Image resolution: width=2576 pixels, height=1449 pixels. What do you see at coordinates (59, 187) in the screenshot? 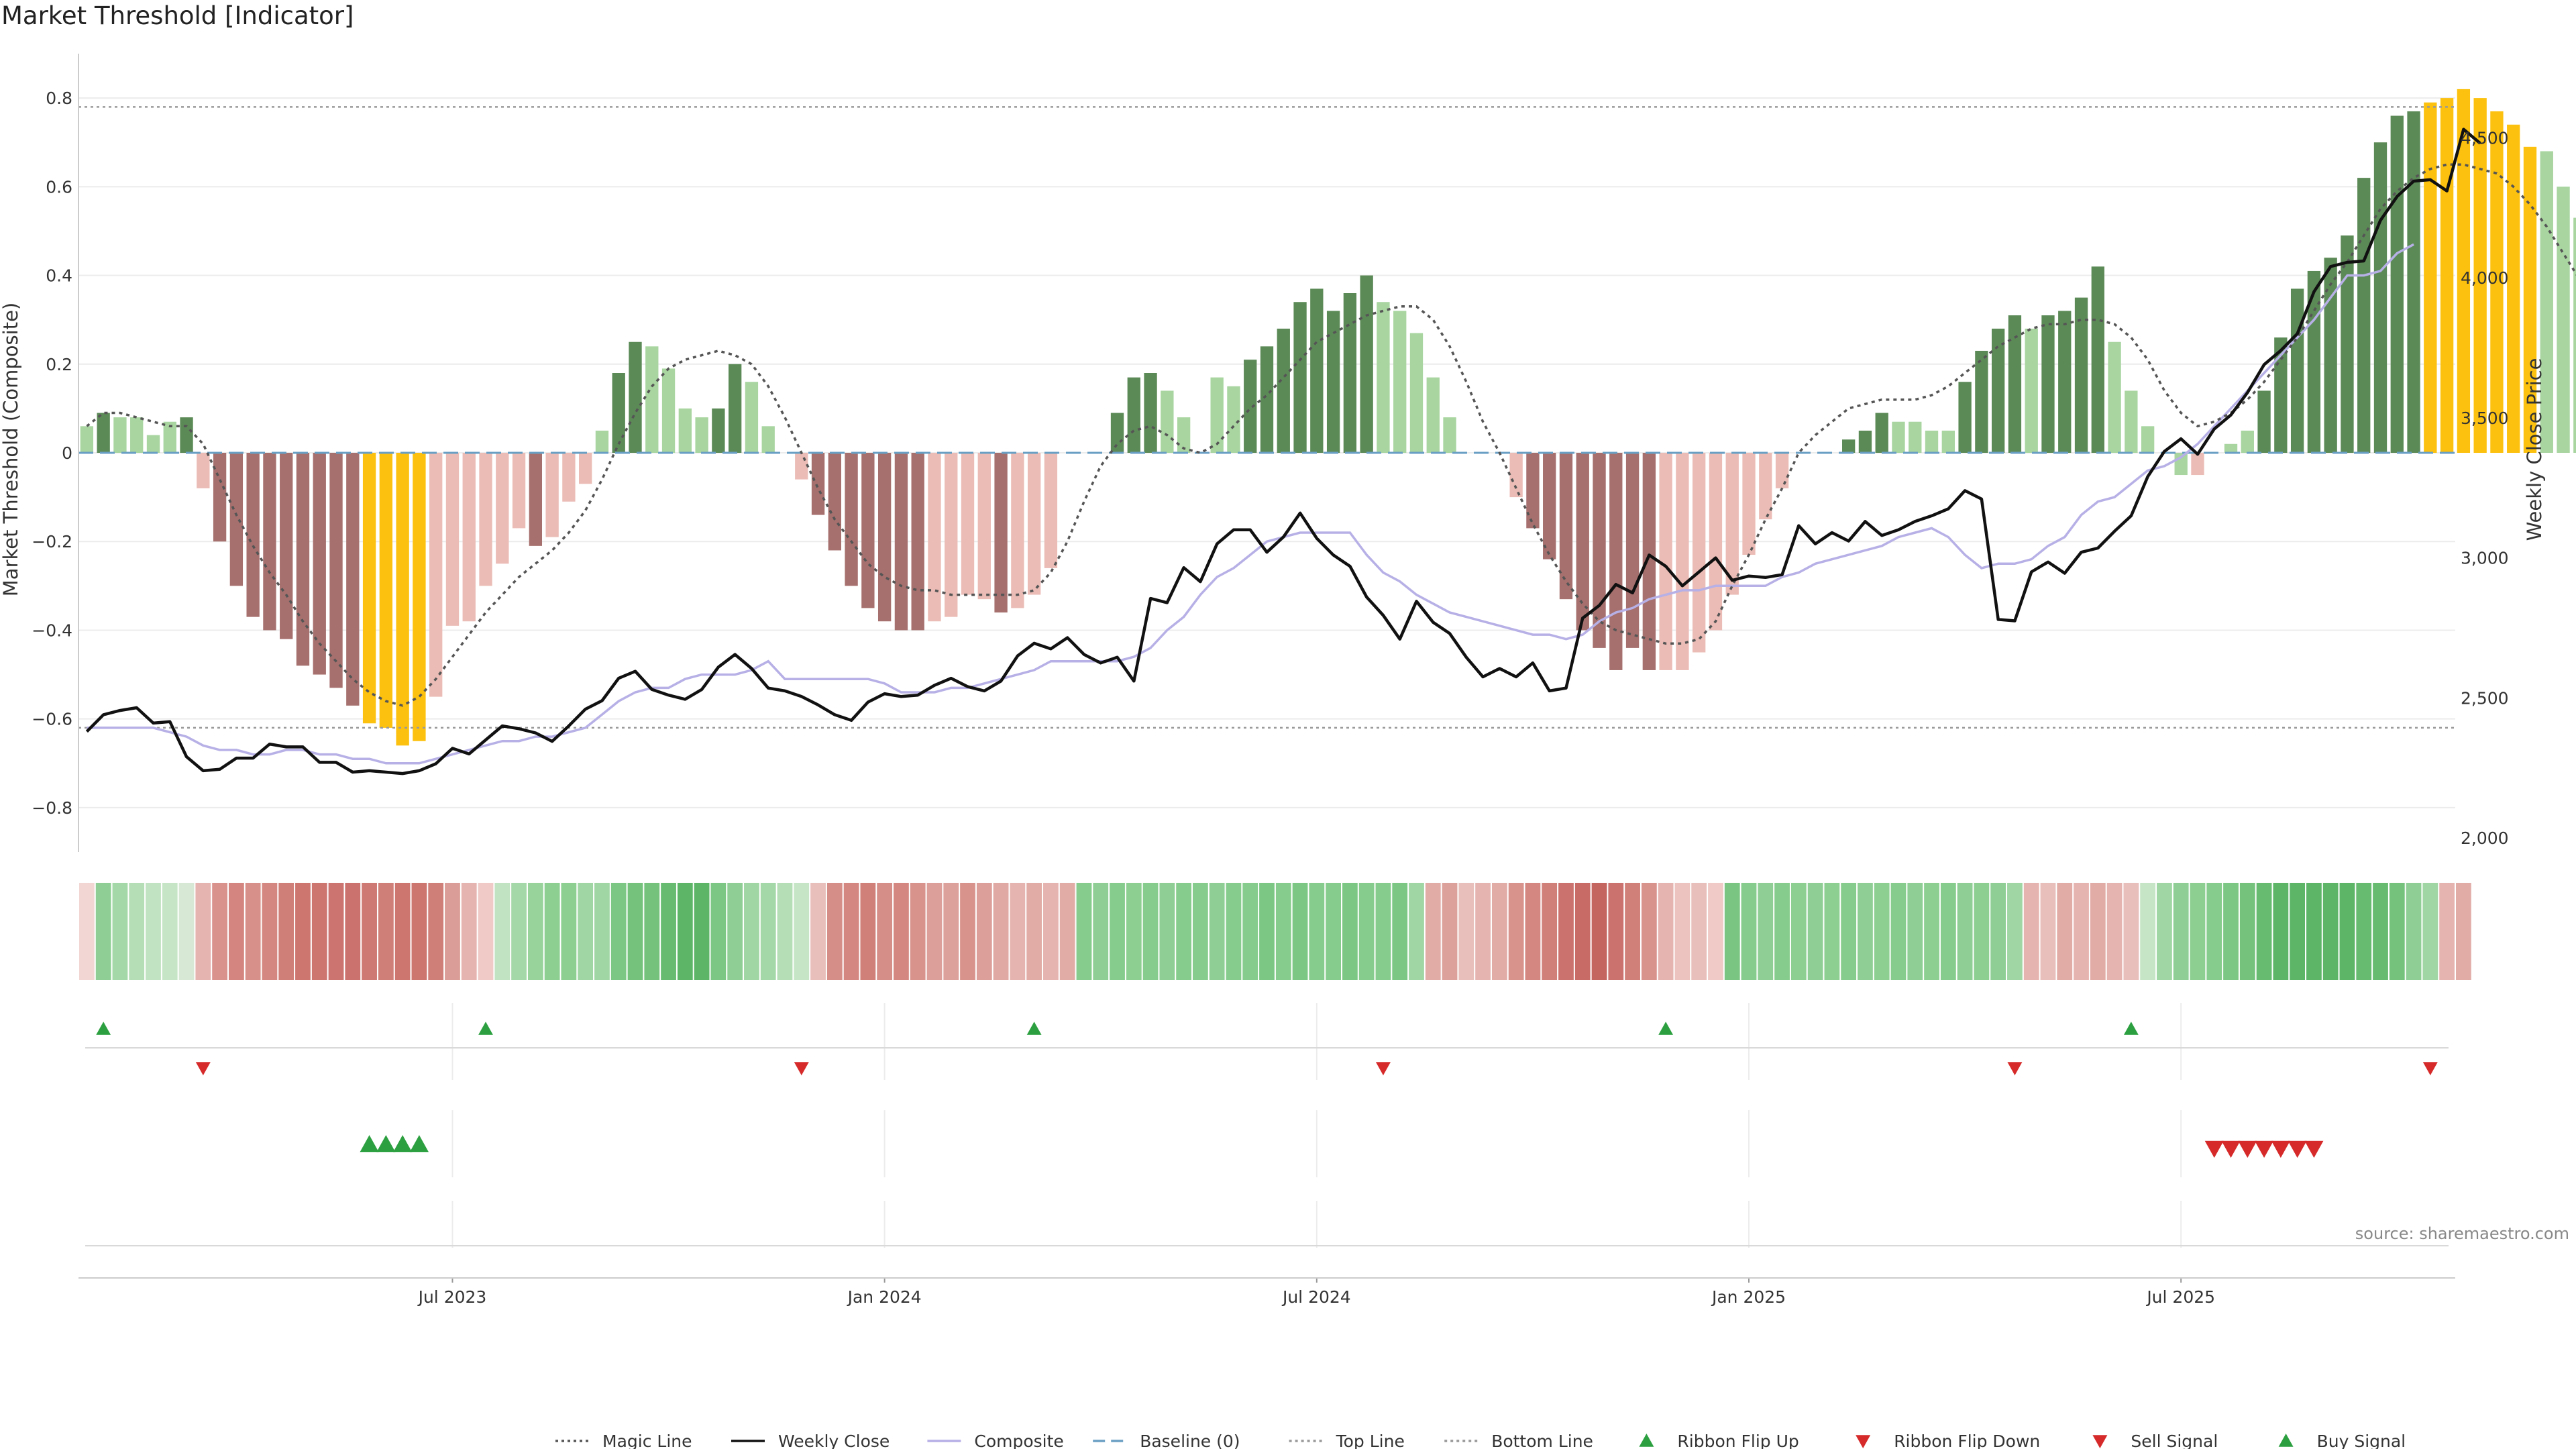
I see `y-tick-label: 0.6` at bounding box center [59, 187].